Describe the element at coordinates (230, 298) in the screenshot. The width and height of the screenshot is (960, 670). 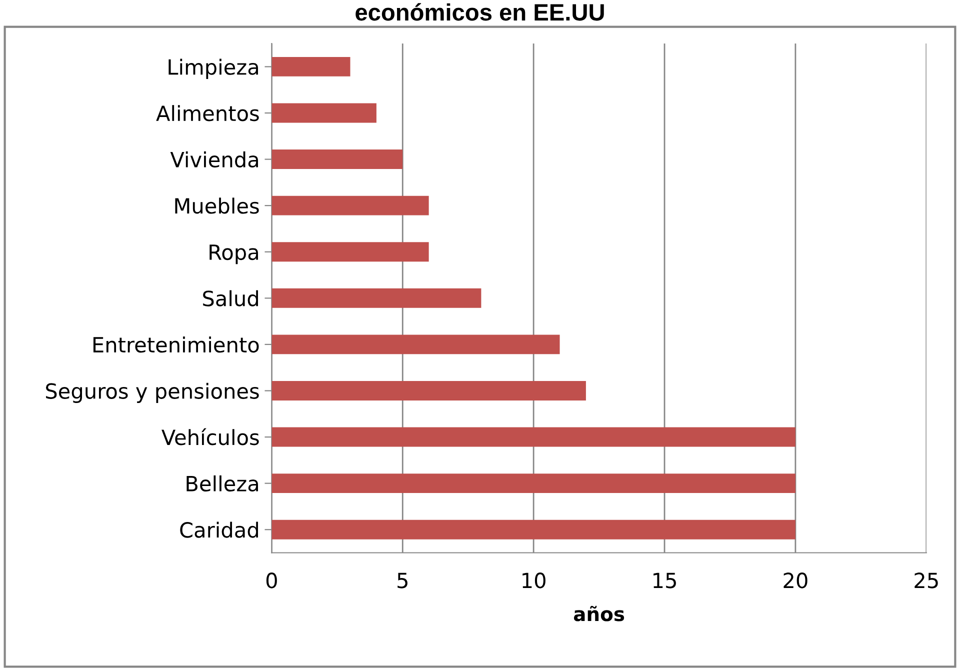
I see `y-tick-label: Salud` at that location.